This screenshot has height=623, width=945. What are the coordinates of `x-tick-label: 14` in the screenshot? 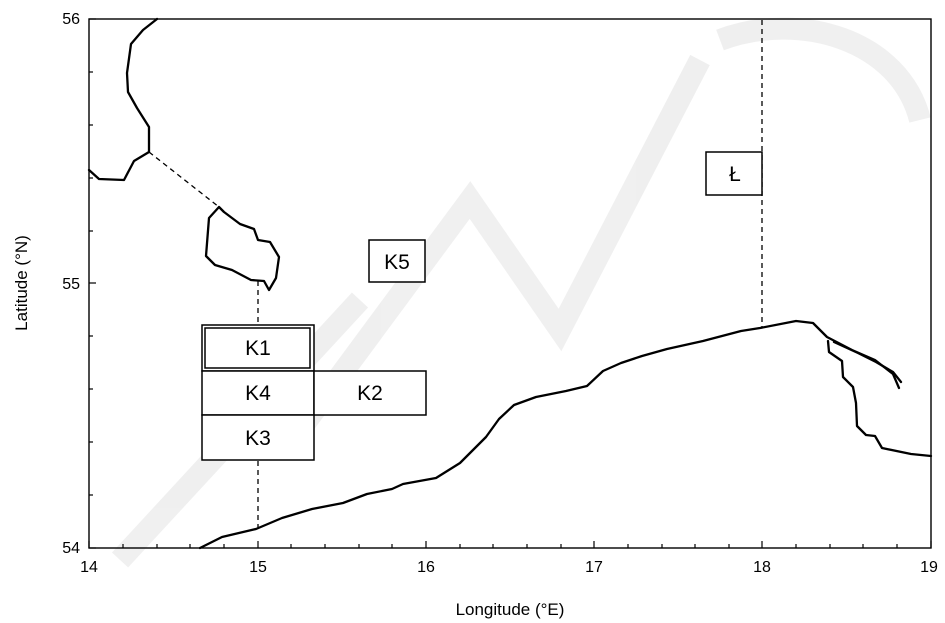 It's located at (89, 567).